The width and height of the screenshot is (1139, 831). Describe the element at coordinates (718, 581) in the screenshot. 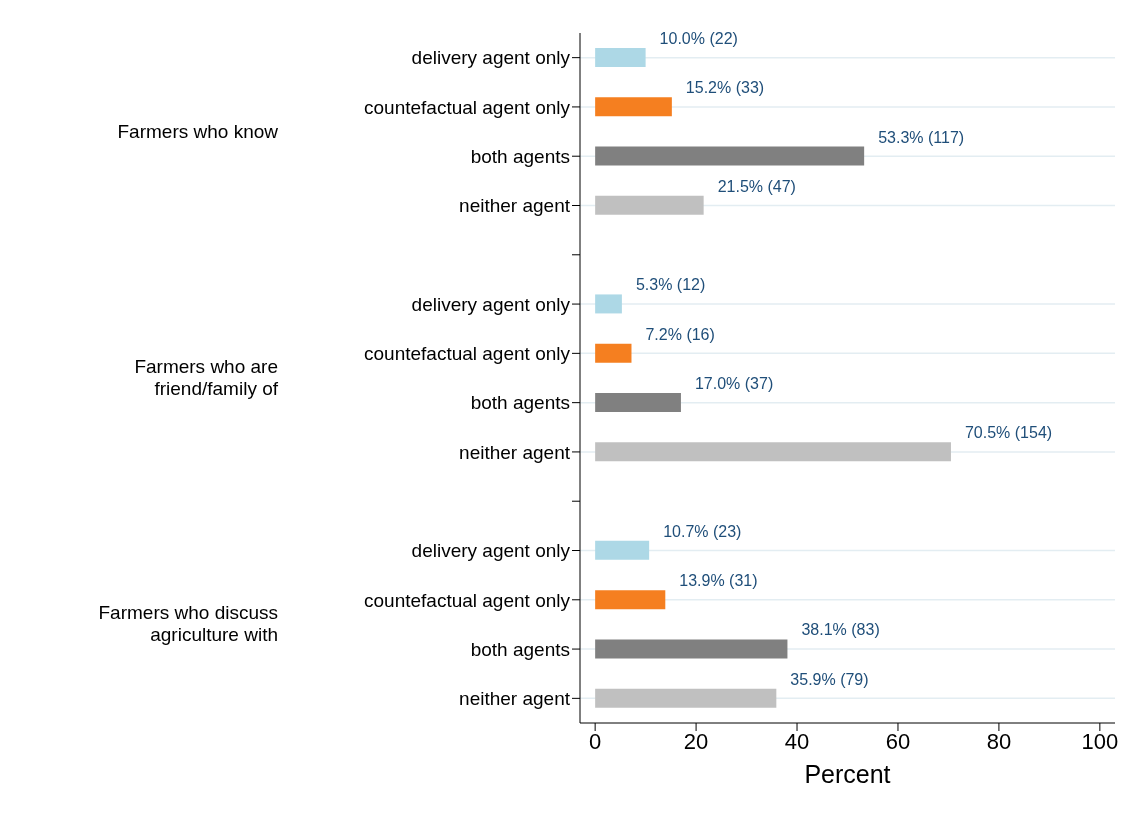

I see `data-label: 13.9% (31)` at that location.